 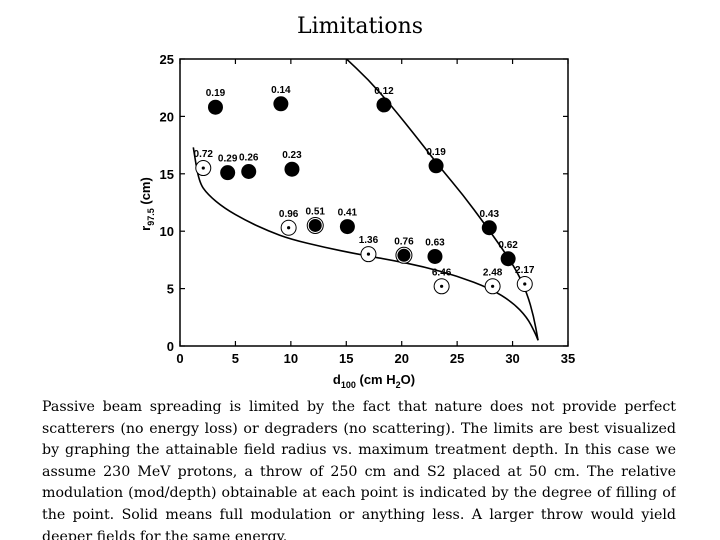 I want to click on data-label: 0.23, so click(x=292, y=155).